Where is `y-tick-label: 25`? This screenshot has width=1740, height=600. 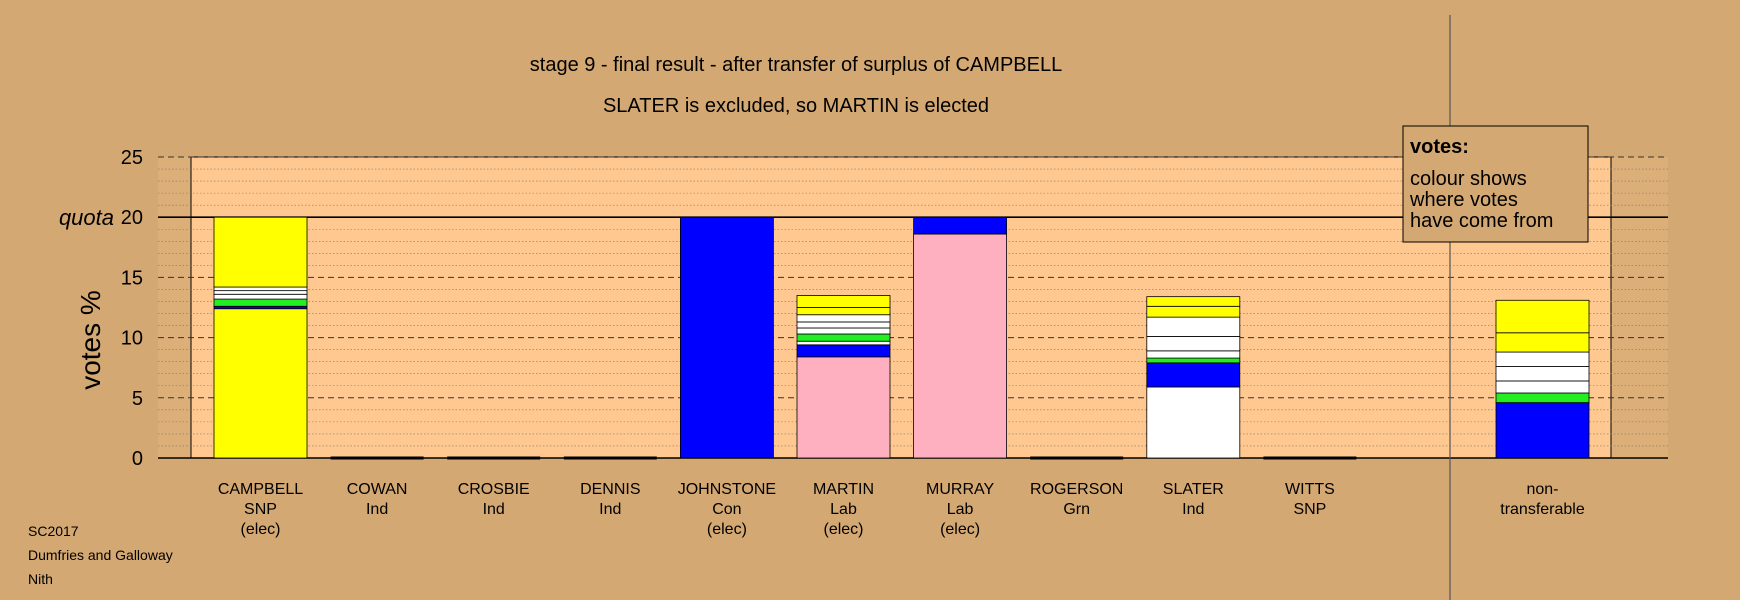 y-tick-label: 25 is located at coordinates (132, 158).